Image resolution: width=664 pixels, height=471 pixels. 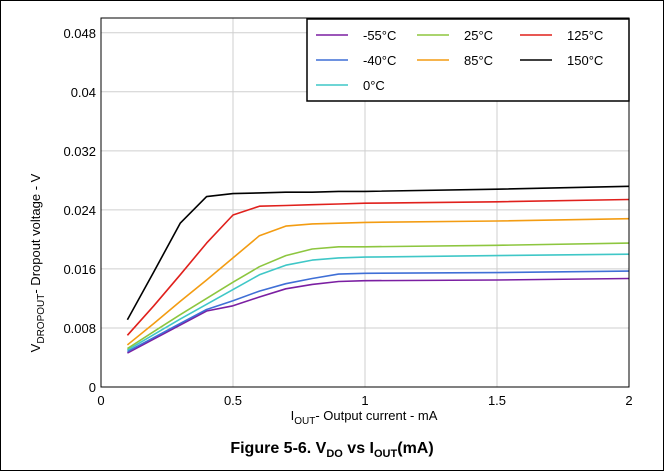 I want to click on x-tick-label: 0.5, so click(x=233, y=400).